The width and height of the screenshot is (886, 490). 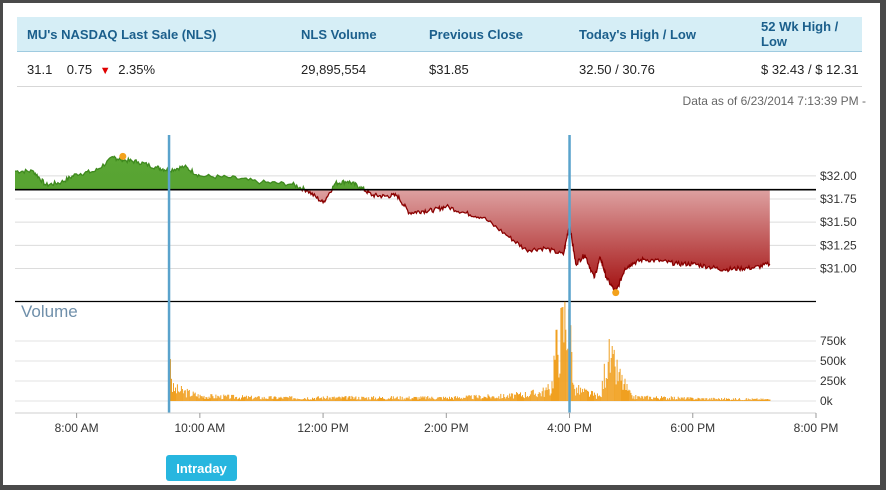 What do you see at coordinates (201, 468) in the screenshot?
I see `intraday-button: Intraday` at bounding box center [201, 468].